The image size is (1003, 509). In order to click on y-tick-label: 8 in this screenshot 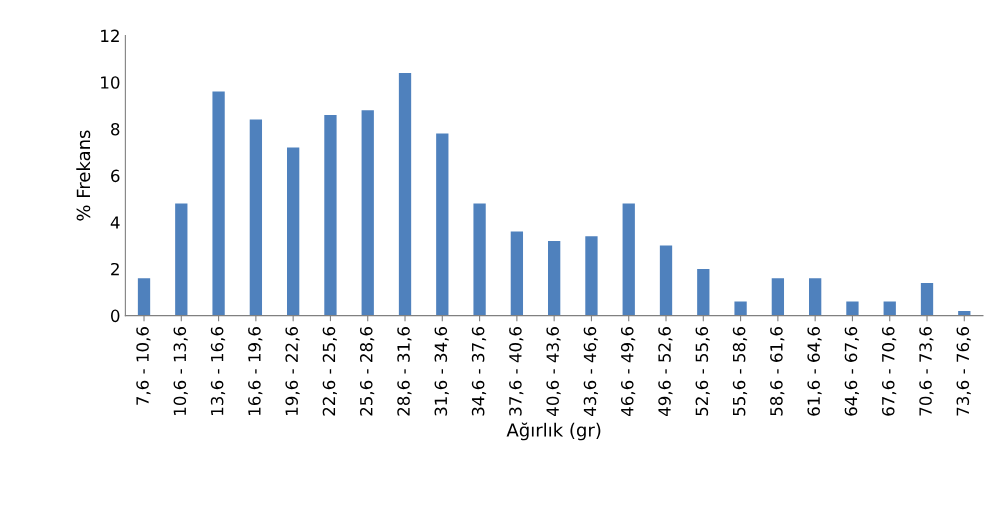, I will do `click(115, 129)`.